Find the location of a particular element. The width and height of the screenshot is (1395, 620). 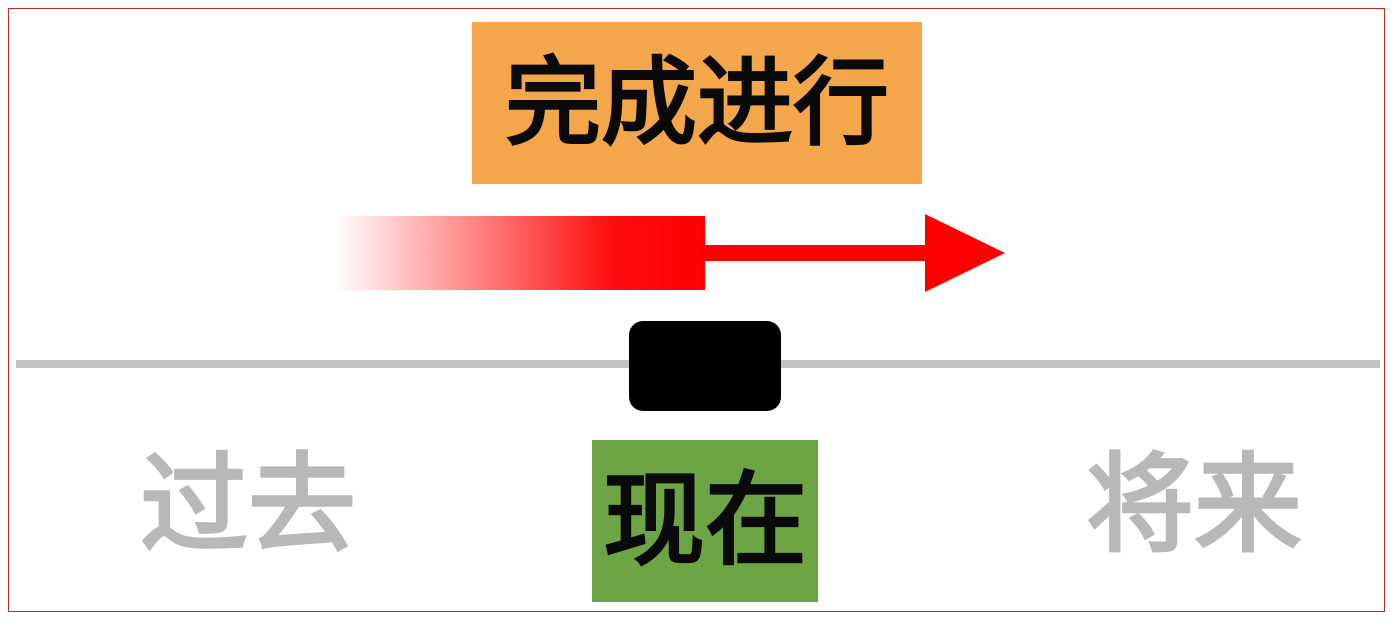

arrow-thick-bar is located at coordinates (520, 253).